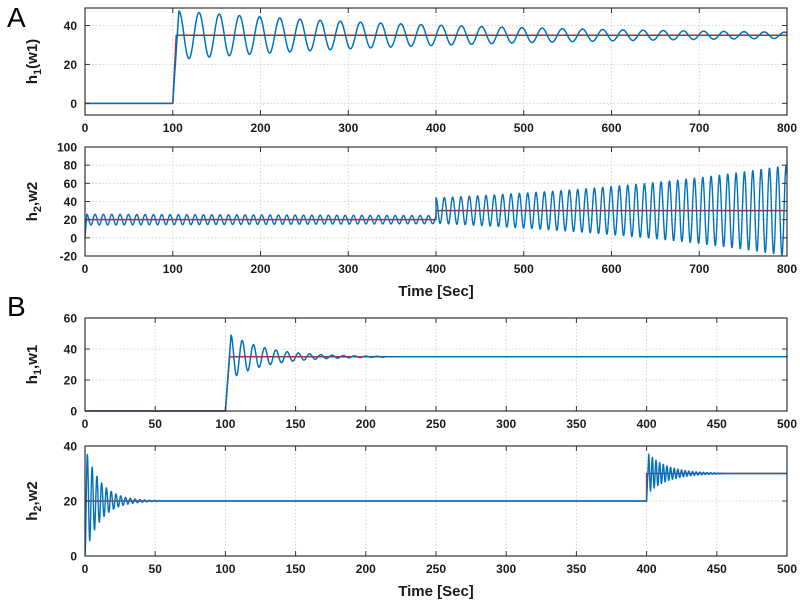 Image resolution: width=800 pixels, height=600 pixels. What do you see at coordinates (16, 17) in the screenshot?
I see `panel-label-a: A` at bounding box center [16, 17].